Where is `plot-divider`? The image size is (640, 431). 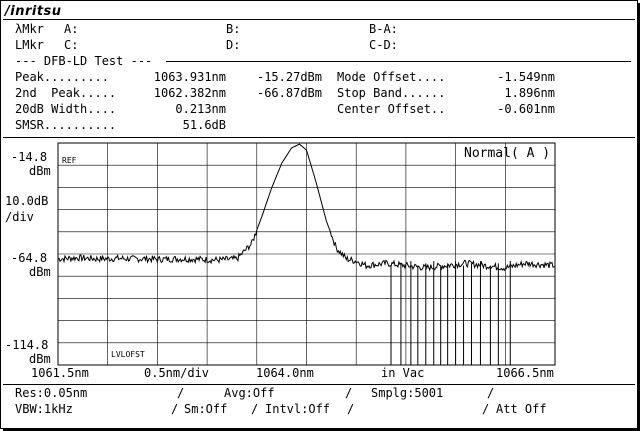
plot-divider is located at coordinates (319, 137).